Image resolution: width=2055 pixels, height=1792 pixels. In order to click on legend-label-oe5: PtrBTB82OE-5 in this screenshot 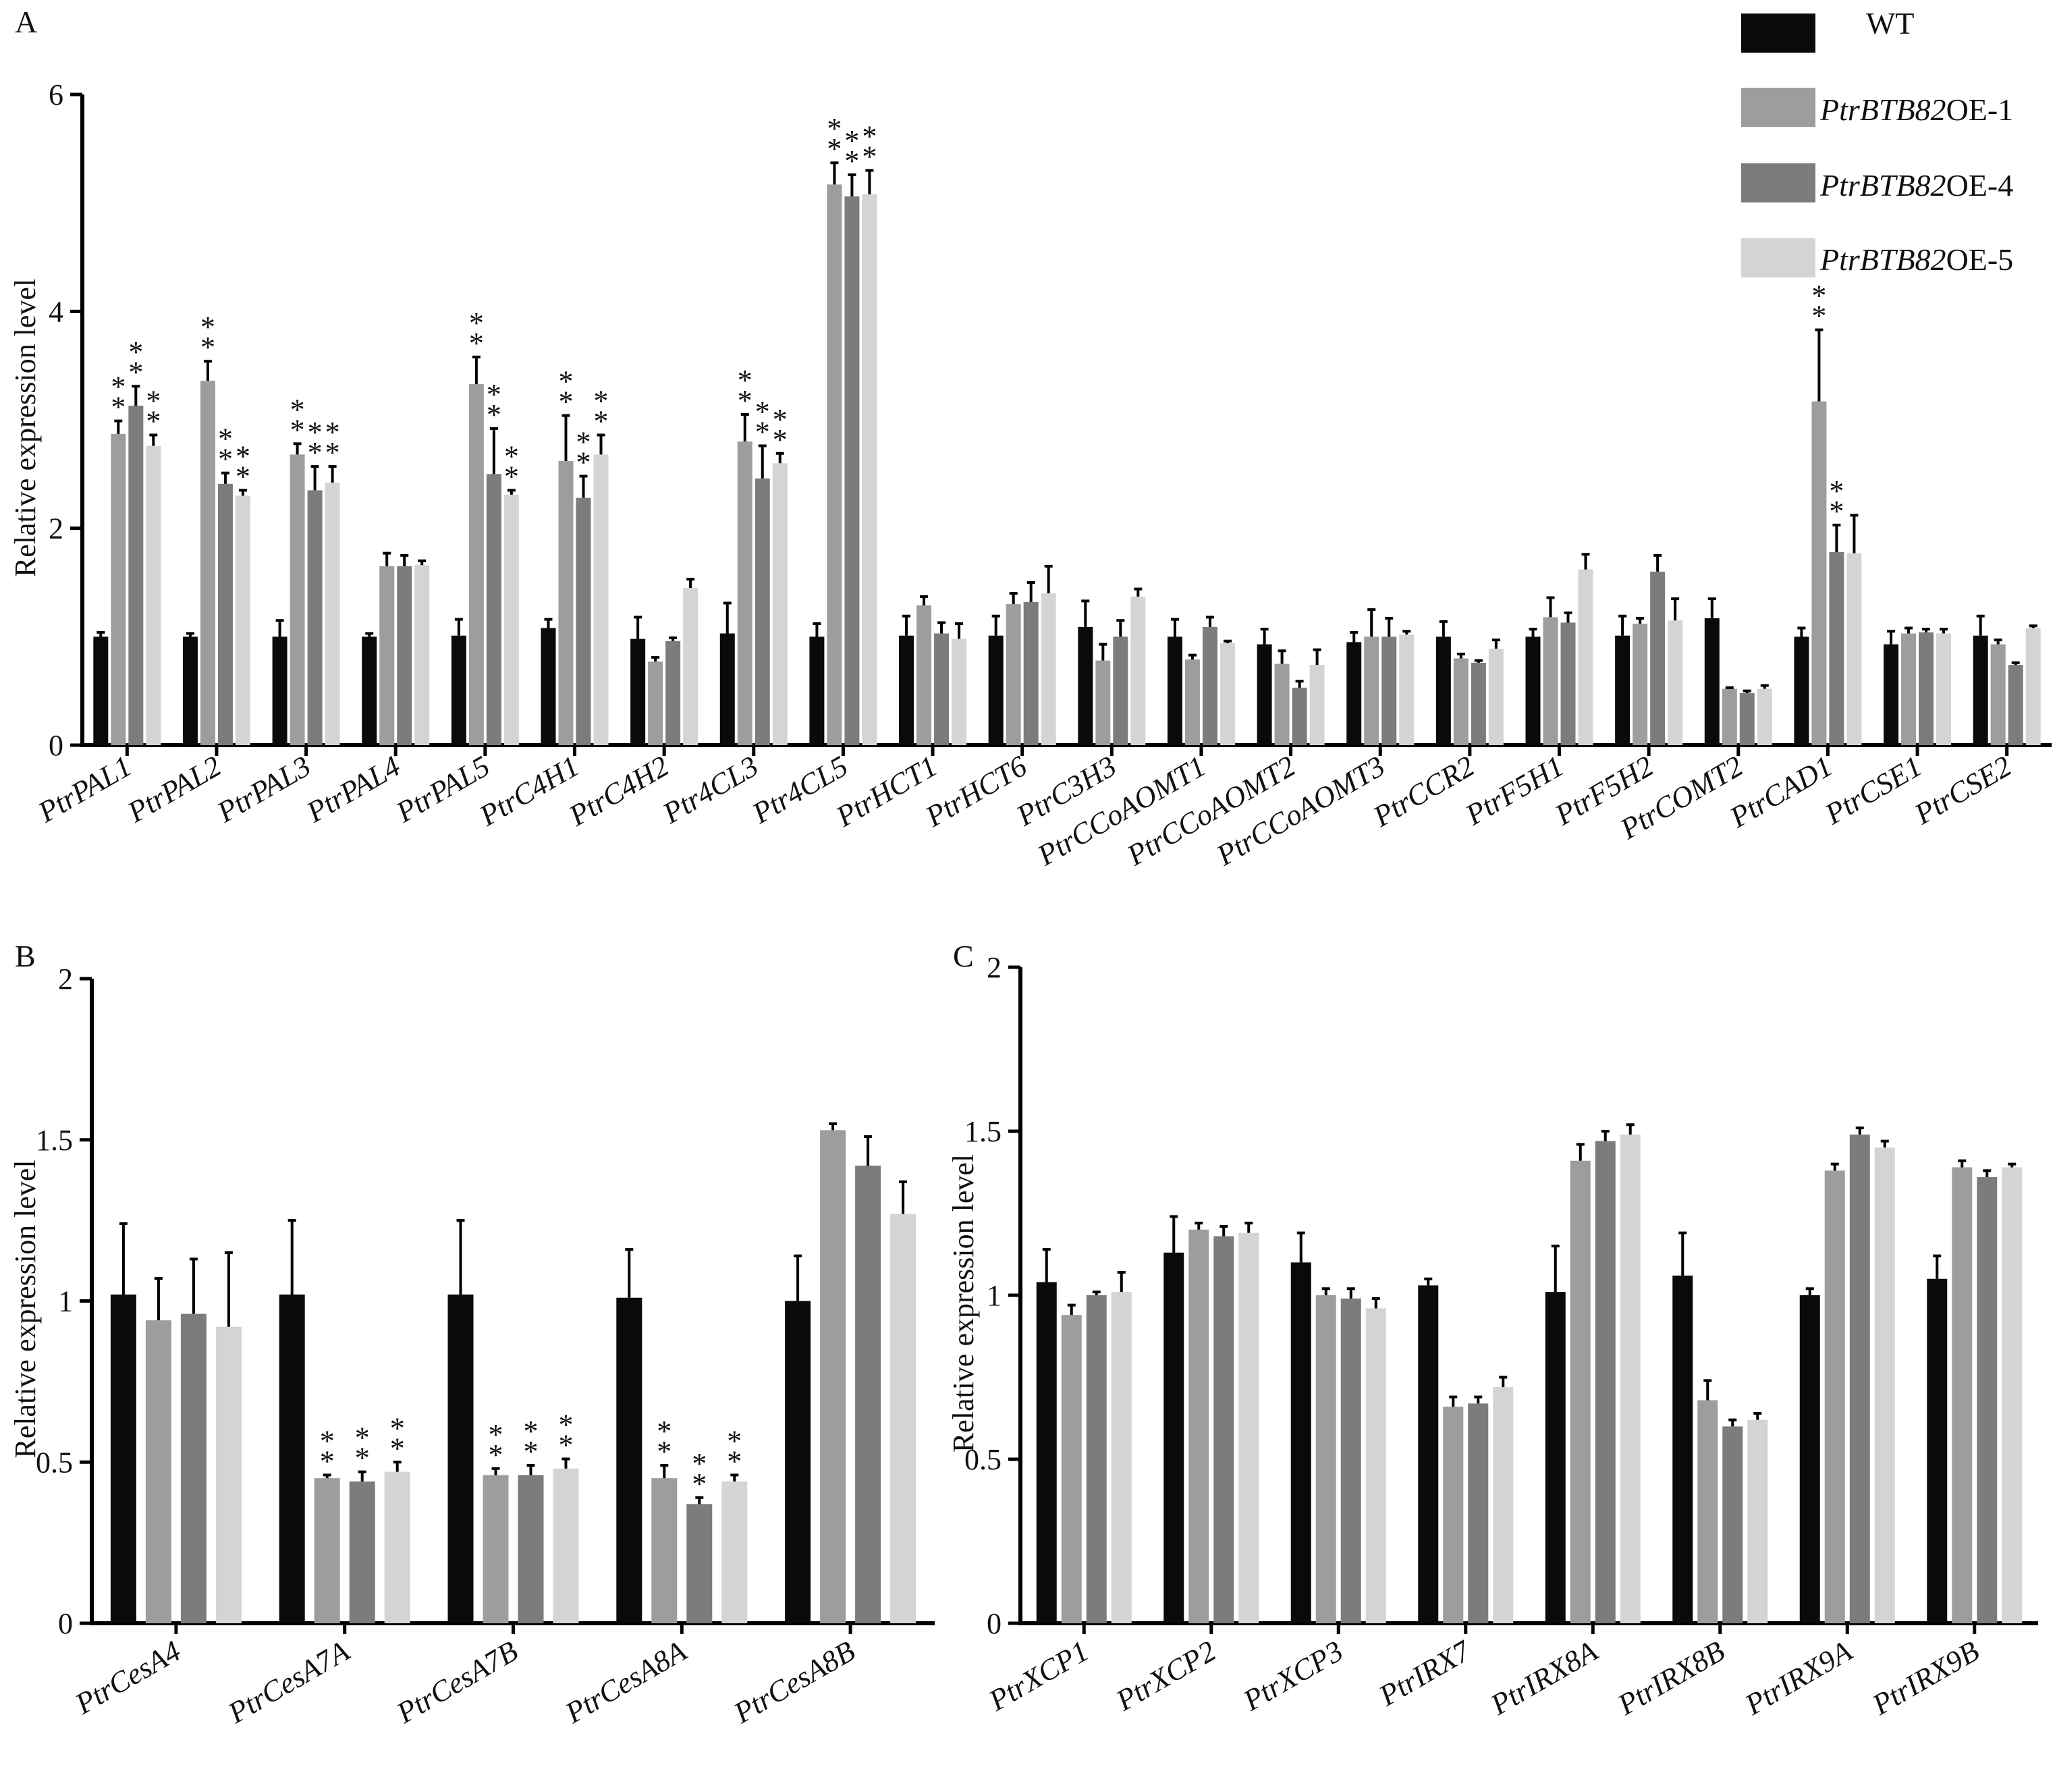, I will do `click(1916, 259)`.